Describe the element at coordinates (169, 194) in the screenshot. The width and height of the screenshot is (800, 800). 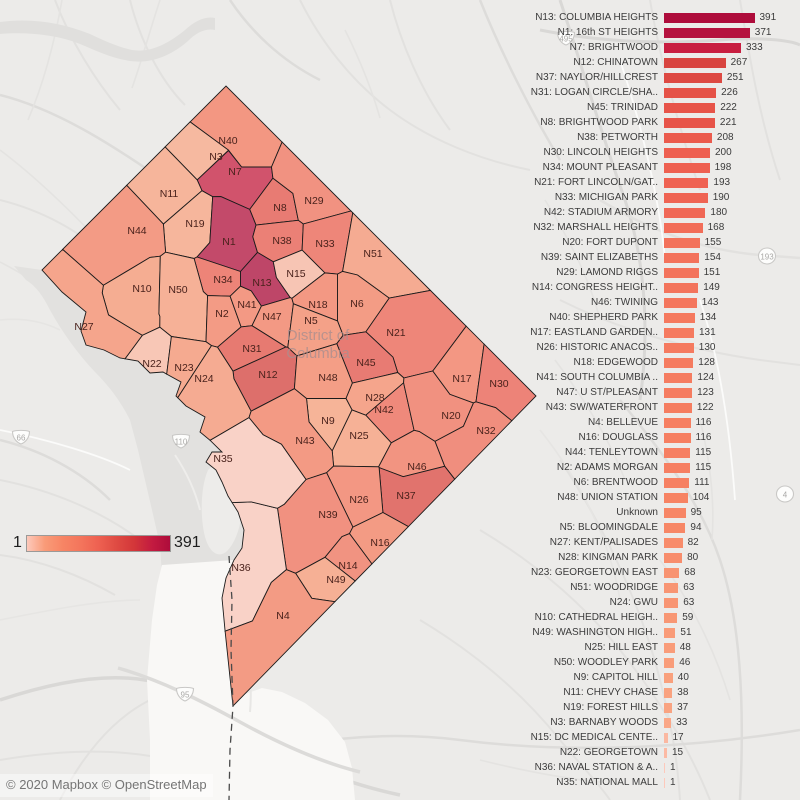
I see `svg-text: N11` at that location.